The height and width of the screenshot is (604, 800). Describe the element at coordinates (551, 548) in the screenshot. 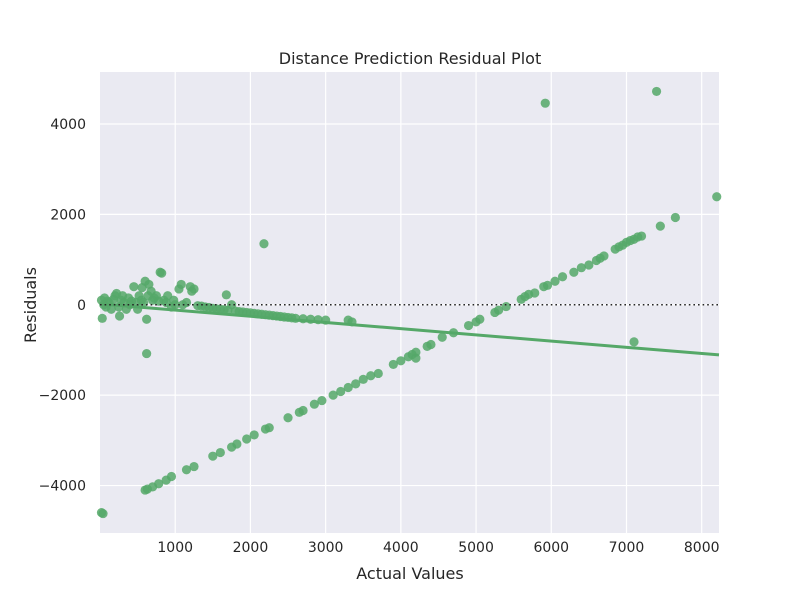

I see `x-tick-label: 6000` at that location.